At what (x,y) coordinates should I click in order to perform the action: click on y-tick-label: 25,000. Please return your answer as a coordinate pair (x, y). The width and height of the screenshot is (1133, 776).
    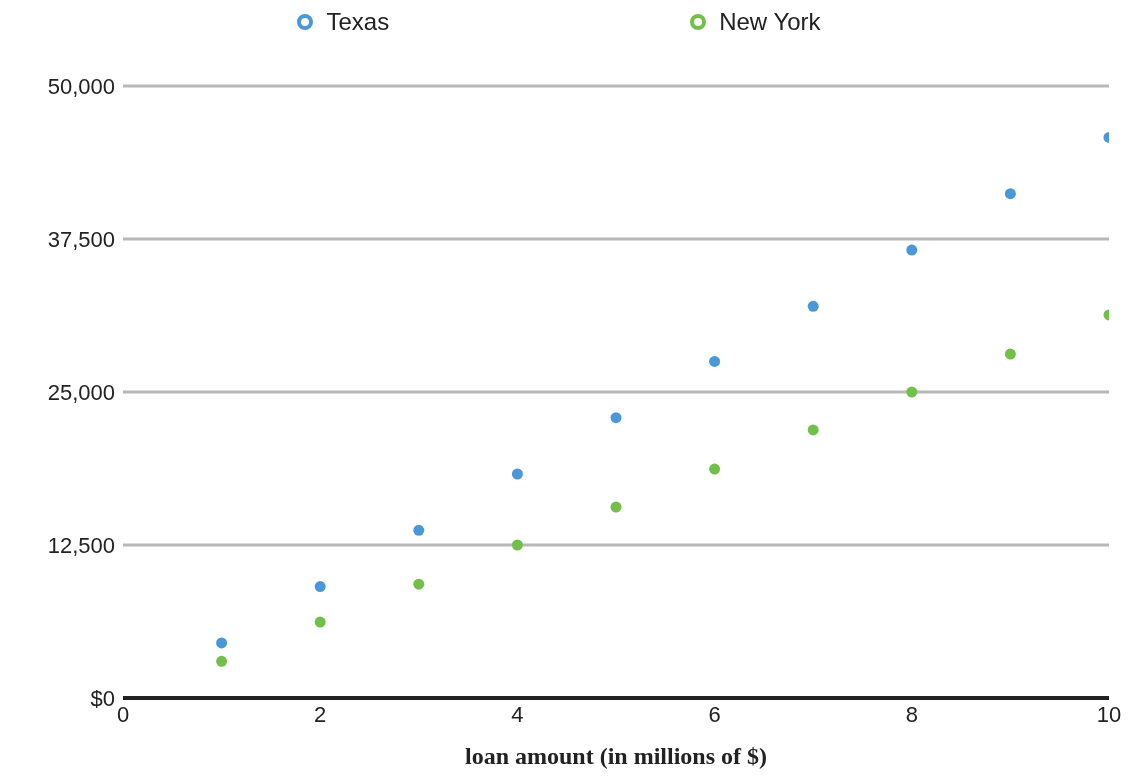
    Looking at the image, I should click on (81, 392).